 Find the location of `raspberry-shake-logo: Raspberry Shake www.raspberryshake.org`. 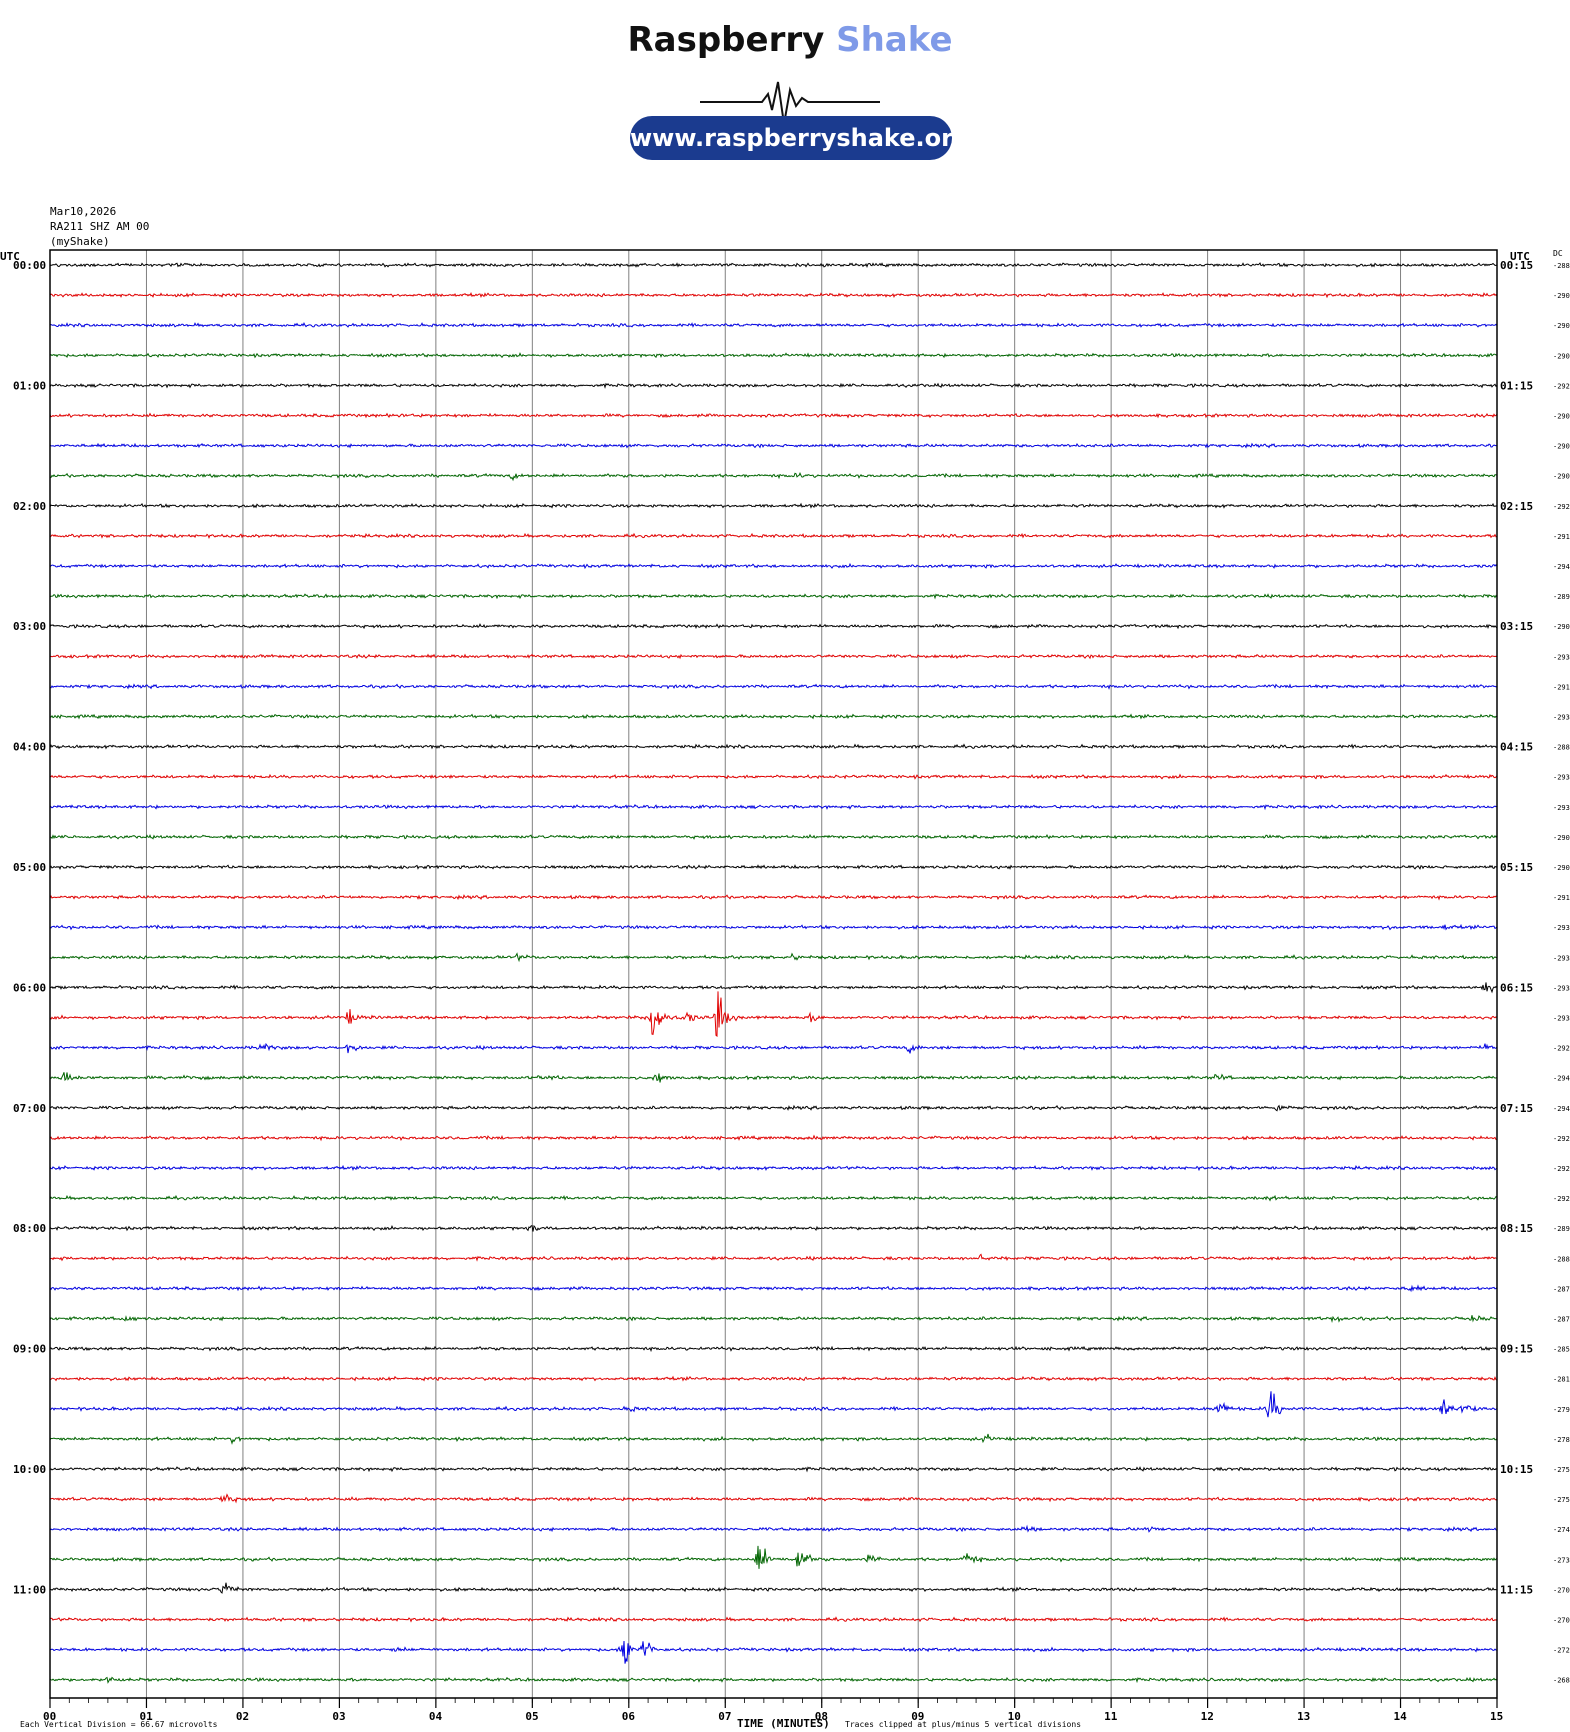

raspberry-shake-logo: Raspberry Shake www.raspberryshake.org is located at coordinates (795, 95).